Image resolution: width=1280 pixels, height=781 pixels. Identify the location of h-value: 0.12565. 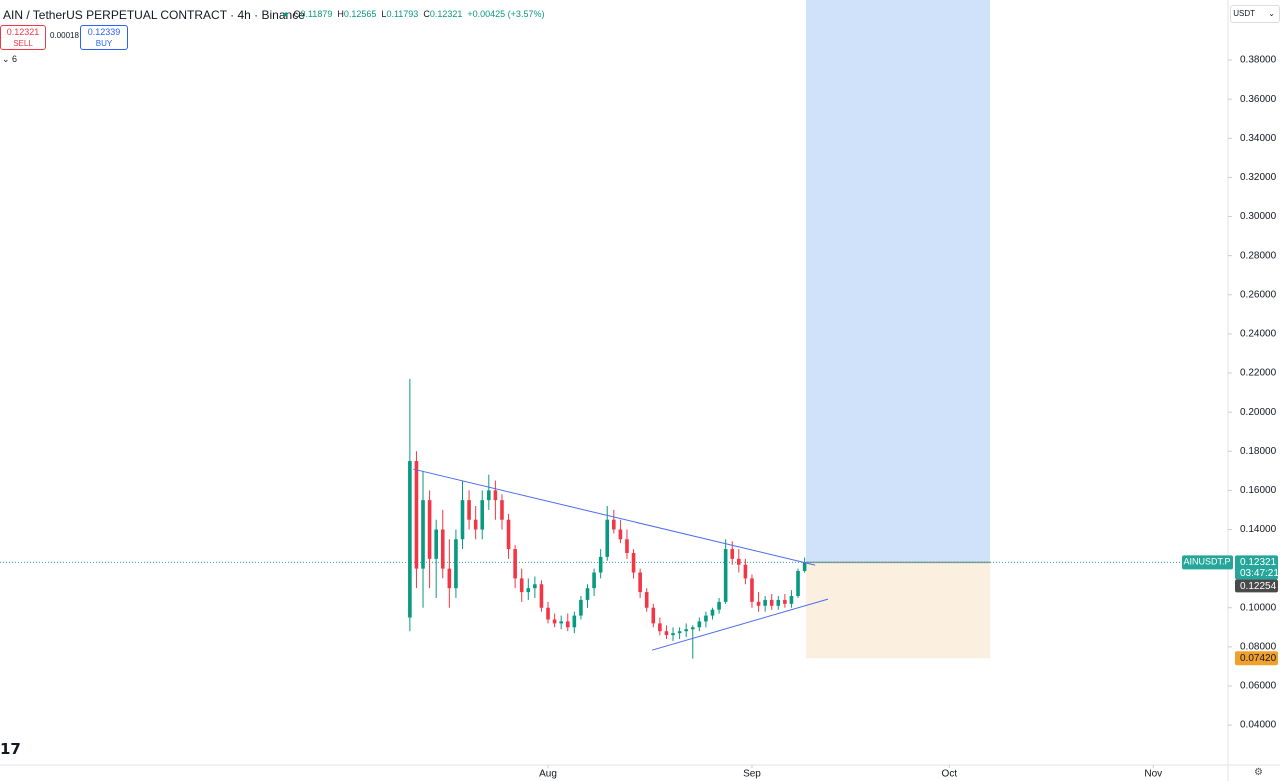
(360, 14).